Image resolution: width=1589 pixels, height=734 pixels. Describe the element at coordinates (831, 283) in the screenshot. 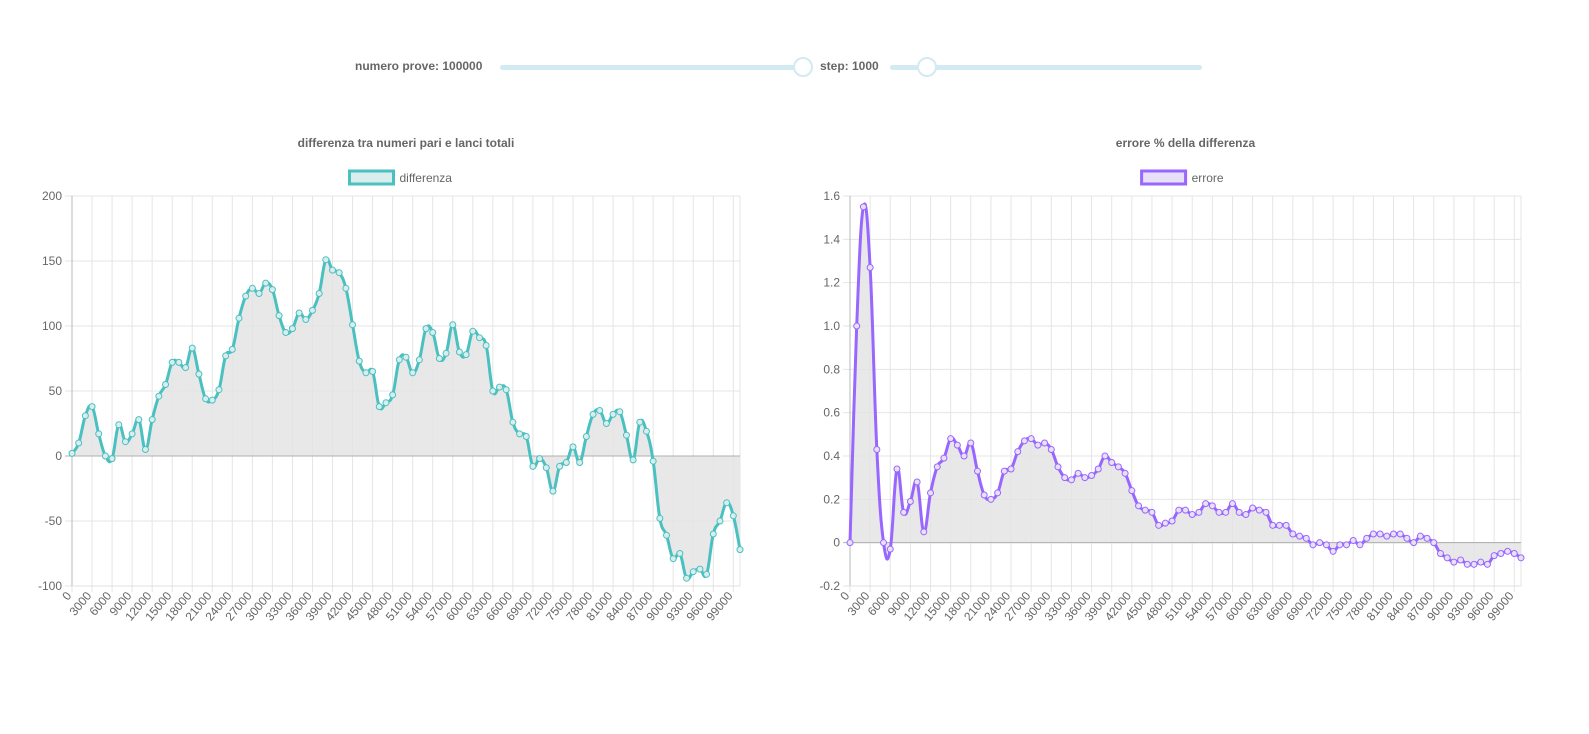

I see `y-tick-label: 1.2` at that location.